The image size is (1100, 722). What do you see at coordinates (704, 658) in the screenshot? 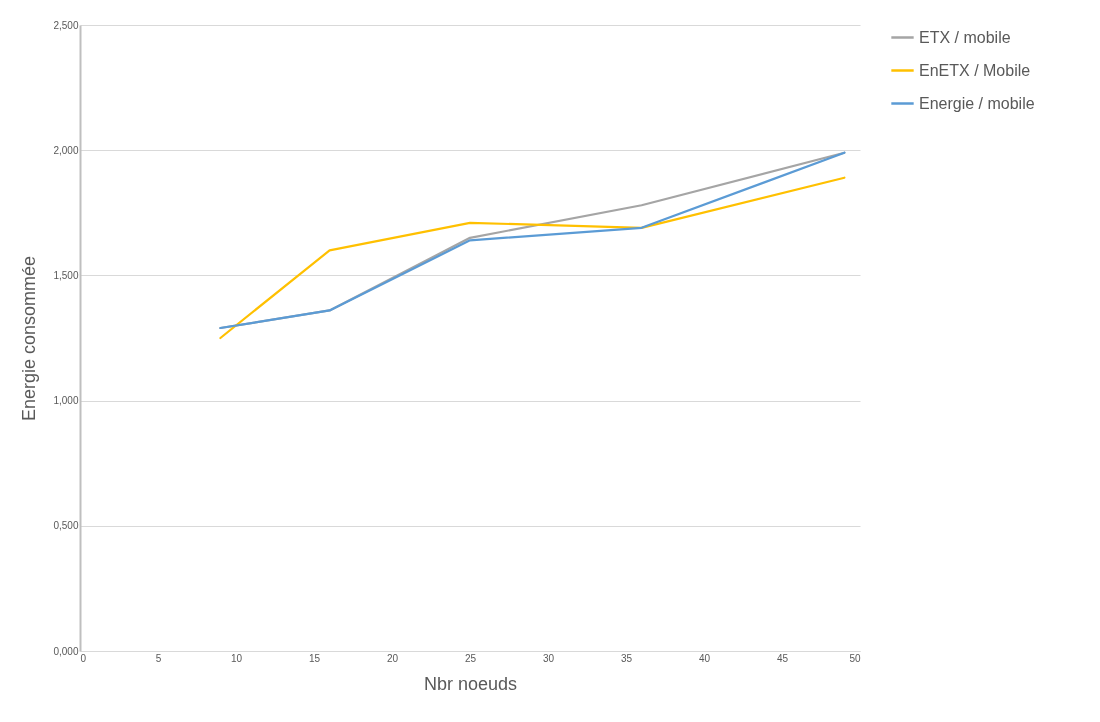
I see `x-tick-label: 40` at bounding box center [704, 658].